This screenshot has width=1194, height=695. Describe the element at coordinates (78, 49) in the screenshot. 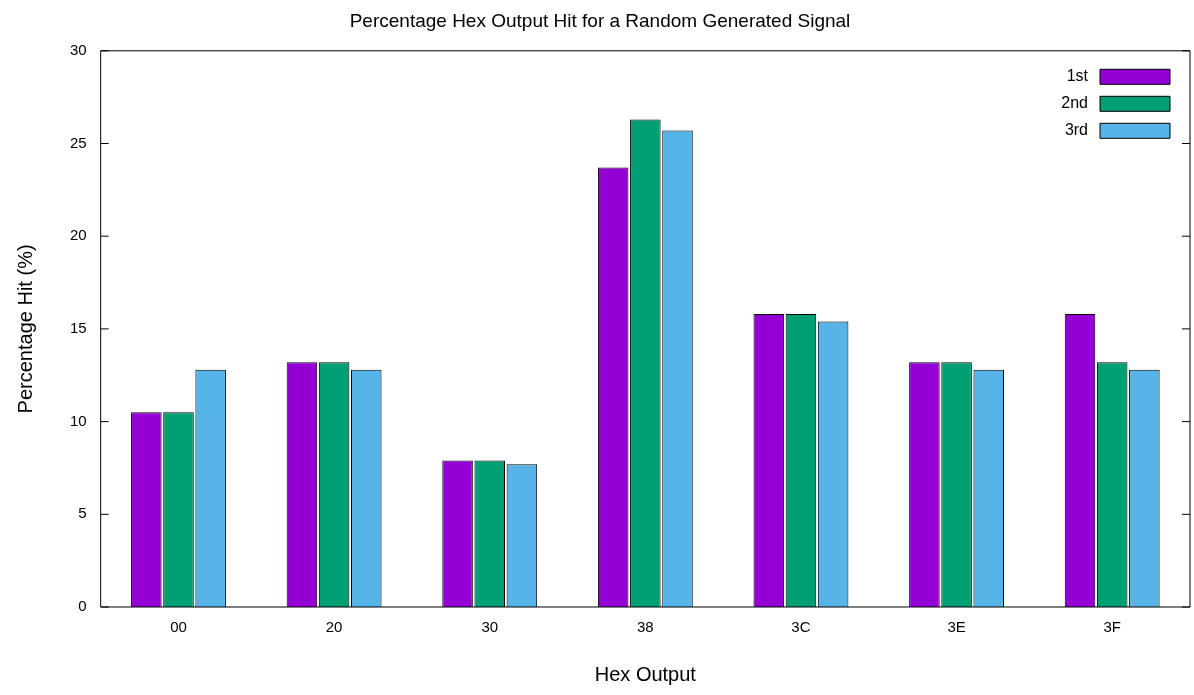

I see `y-tick-label: 30` at that location.